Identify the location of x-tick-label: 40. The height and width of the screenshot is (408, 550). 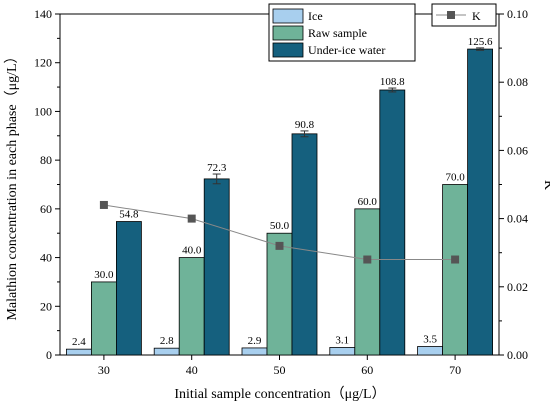
(192, 370).